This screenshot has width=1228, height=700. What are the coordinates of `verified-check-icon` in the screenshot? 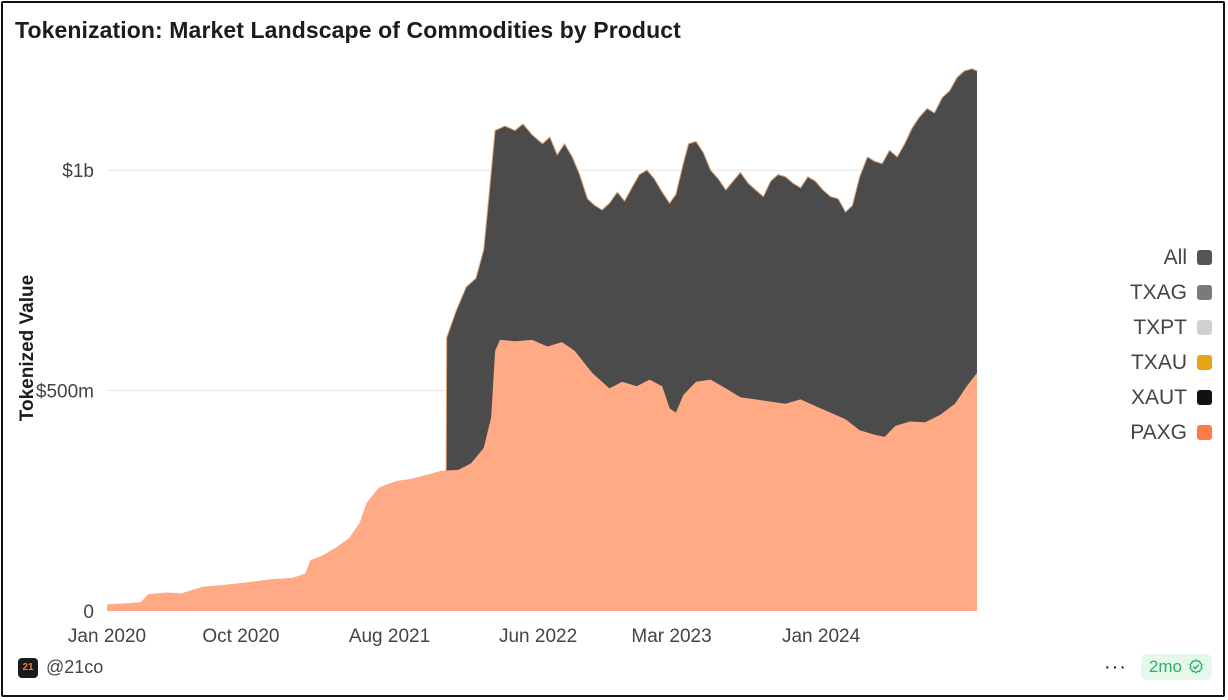 It's located at (1196, 666).